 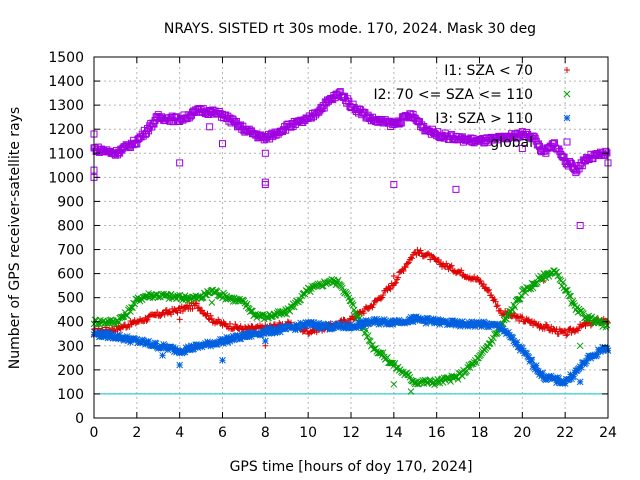 I want to click on x-tick-label: 4, so click(x=179, y=433).